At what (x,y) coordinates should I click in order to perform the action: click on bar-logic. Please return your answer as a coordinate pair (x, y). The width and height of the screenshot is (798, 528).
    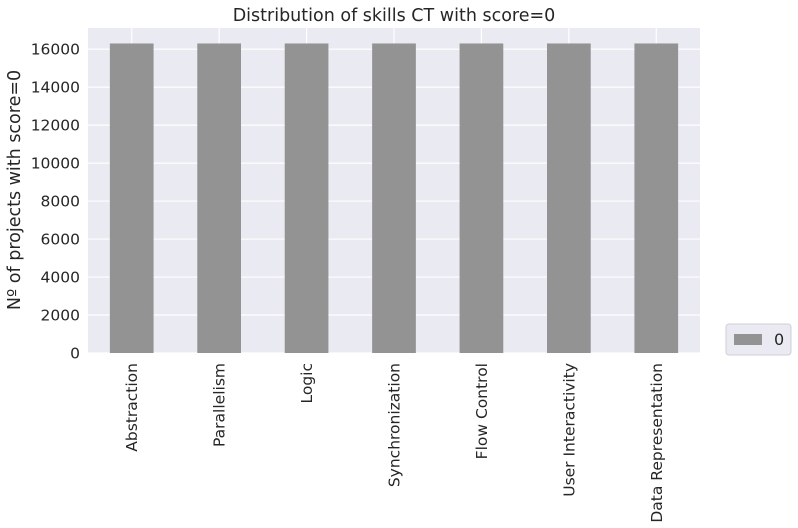
    Looking at the image, I should click on (306, 198).